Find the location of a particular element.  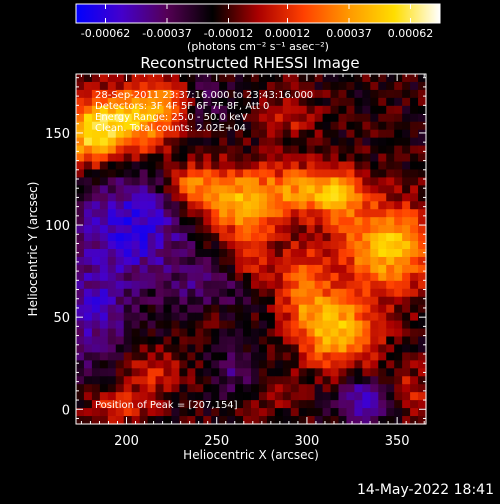

colorbar-tick-label: -0.00062 is located at coordinates (105, 33).